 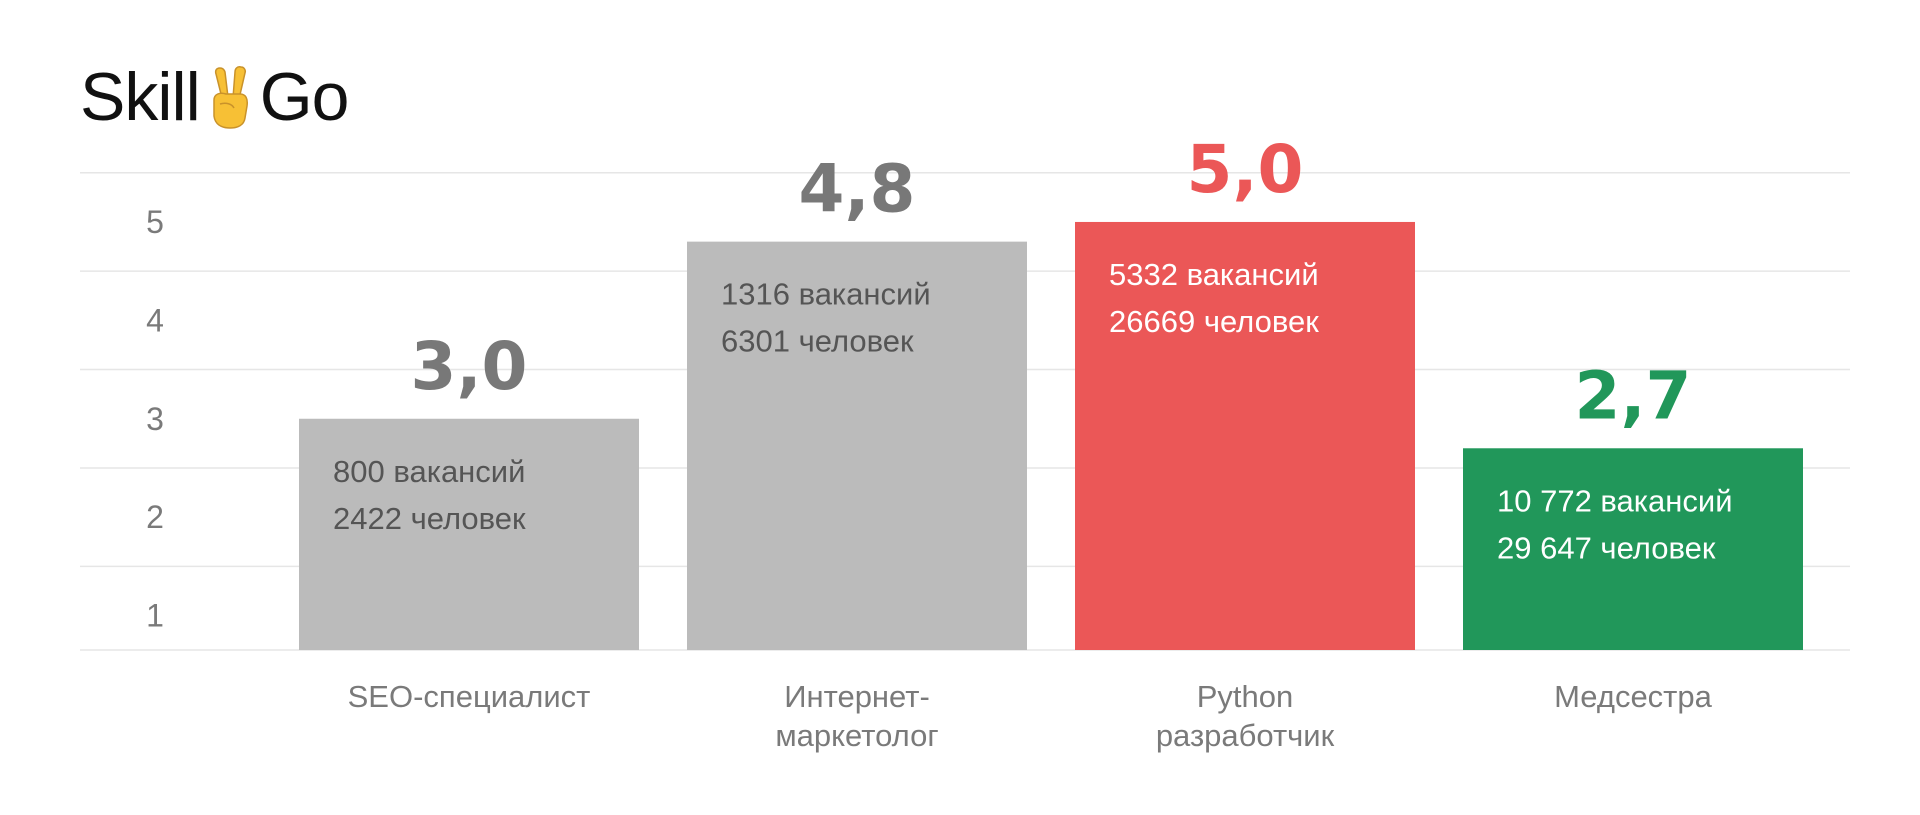 I want to click on logo-text-left: Skill, so click(x=140, y=97).